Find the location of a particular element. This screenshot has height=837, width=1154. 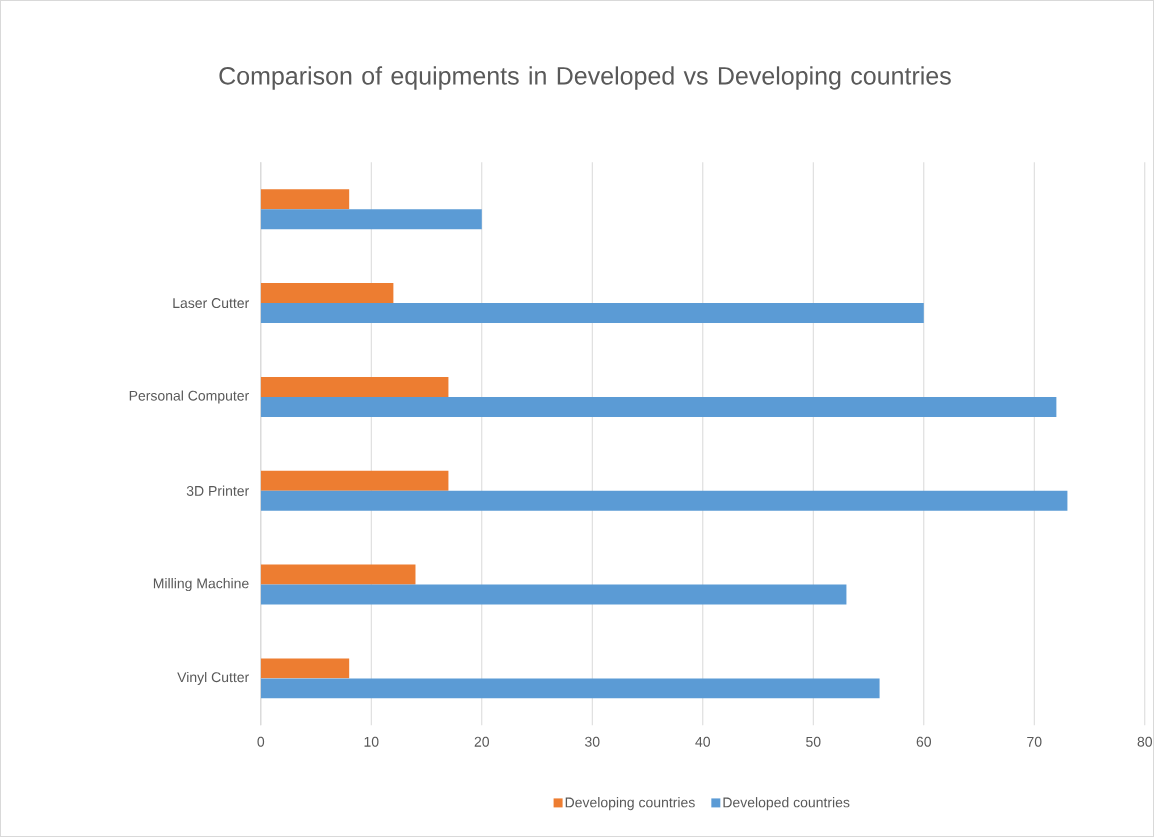

y-tick-label: Personal Computer is located at coordinates (189, 397).